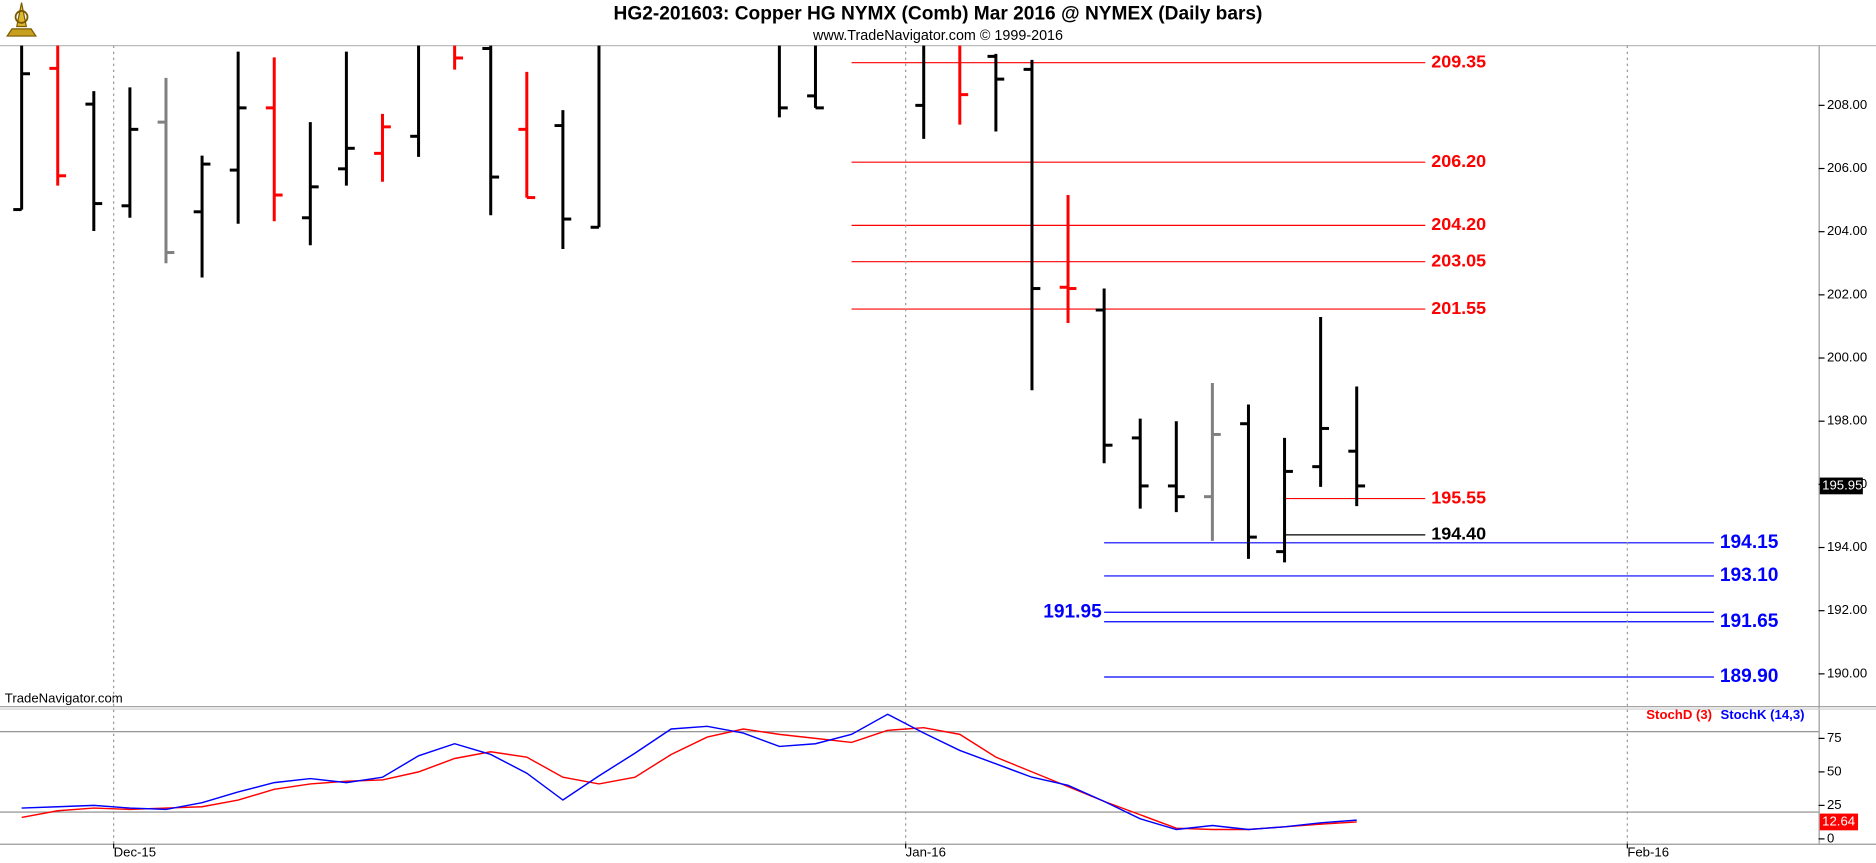 Image resolution: width=1876 pixels, height=863 pixels. Describe the element at coordinates (1834, 737) in the screenshot. I see `y-tick-label: 75` at that location.